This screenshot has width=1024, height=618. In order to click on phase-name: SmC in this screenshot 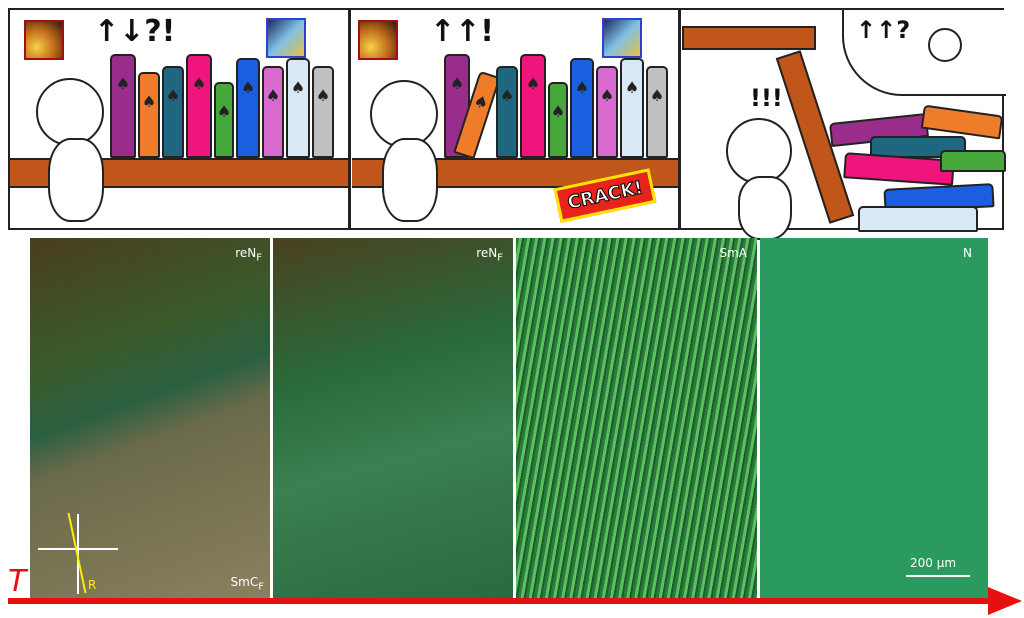, I will do `click(244, 581)`.